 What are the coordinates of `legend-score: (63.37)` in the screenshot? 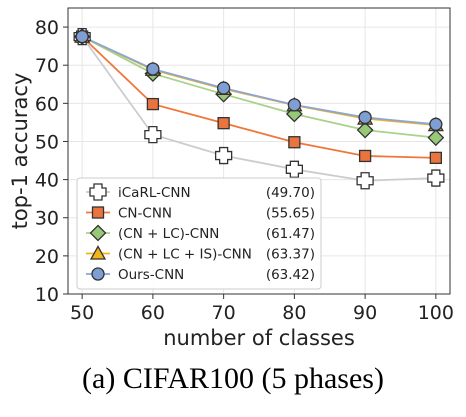 It's located at (290, 255).